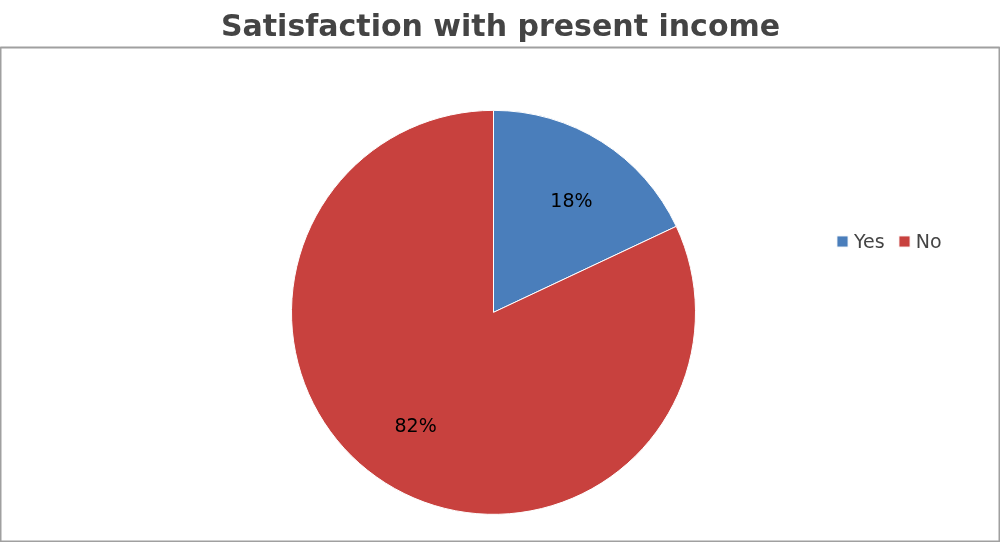  Describe the element at coordinates (500, 25) in the screenshot. I see `chart-title: Satisfaction with present income` at that location.